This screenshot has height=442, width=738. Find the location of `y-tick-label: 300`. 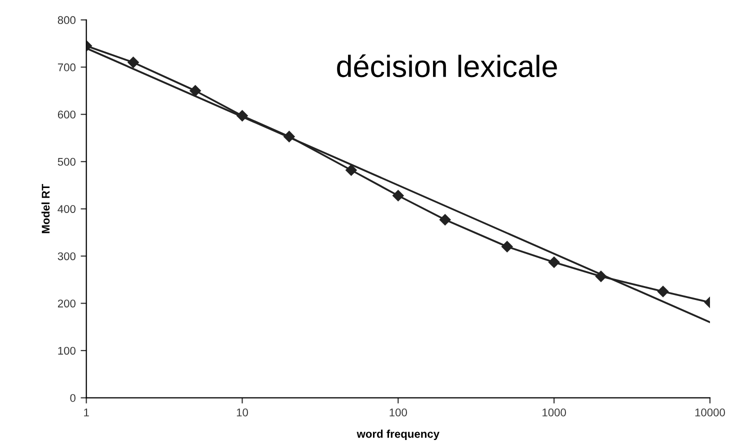

y-tick-label: 300 is located at coordinates (67, 256).